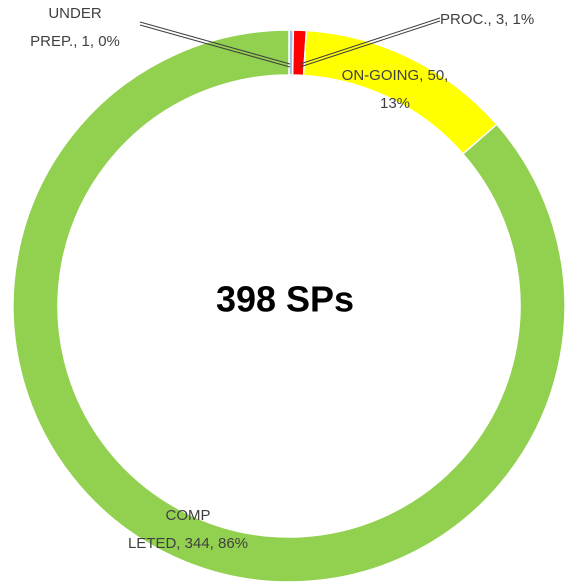 Image resolution: width=566 pixels, height=585 pixels. What do you see at coordinates (75, 13) in the screenshot?
I see `data-label: UNDER` at bounding box center [75, 13].